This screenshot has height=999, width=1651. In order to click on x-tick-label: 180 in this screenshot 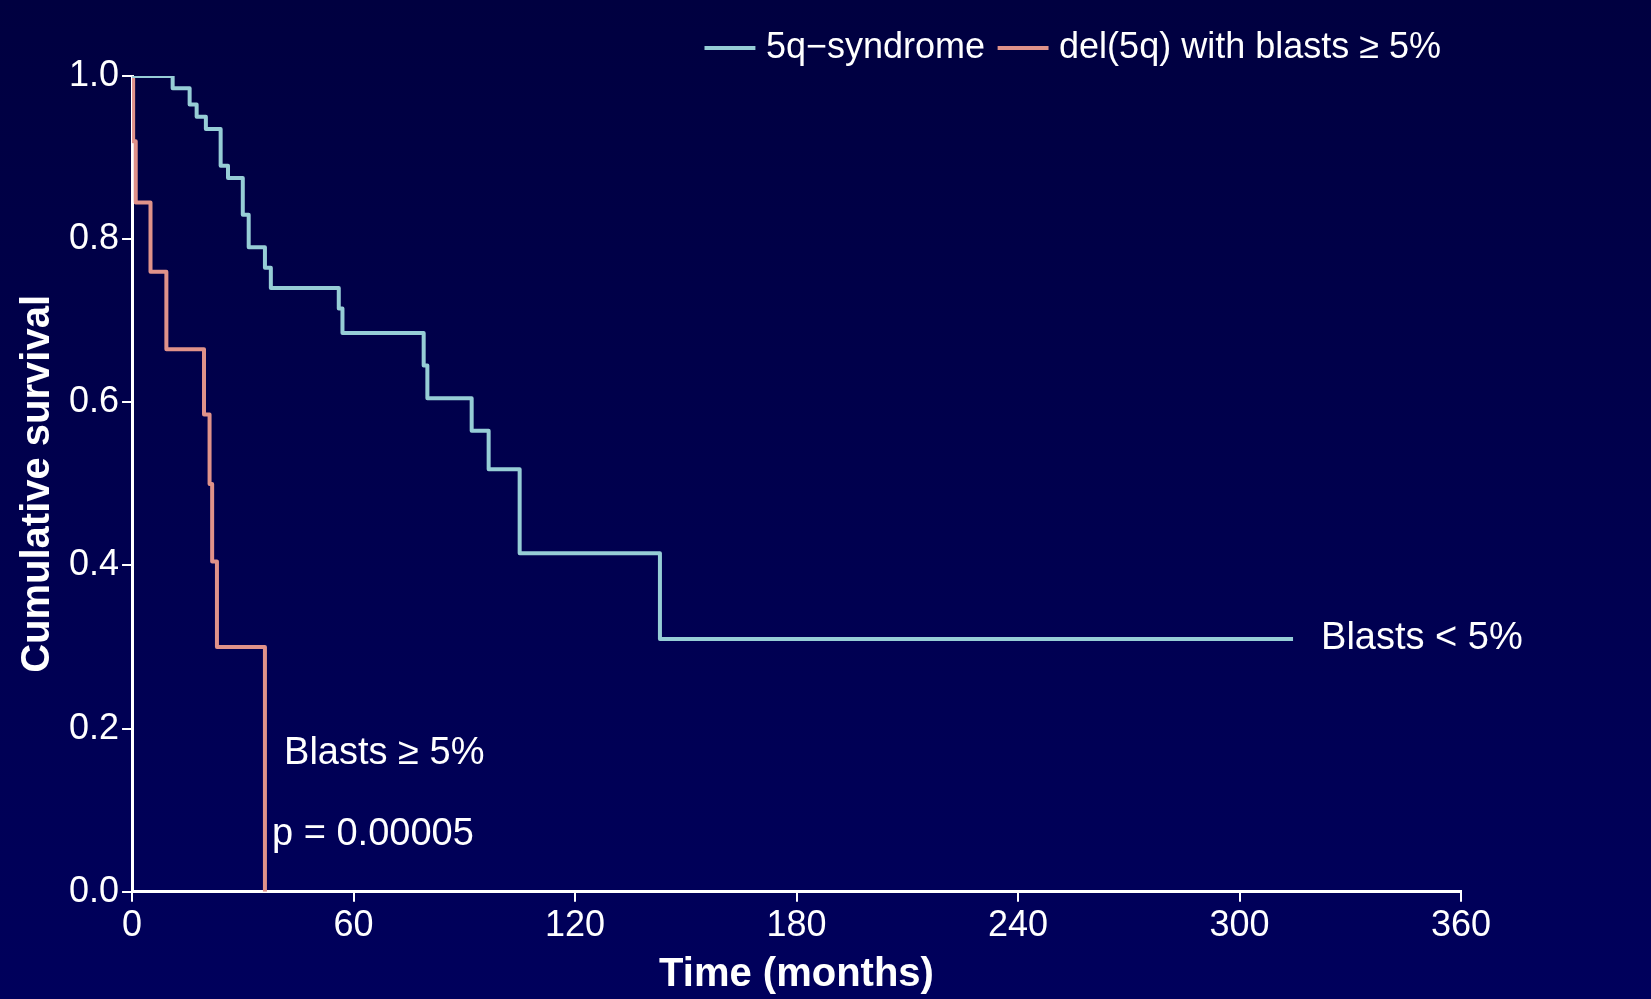, I will do `click(796, 924)`.